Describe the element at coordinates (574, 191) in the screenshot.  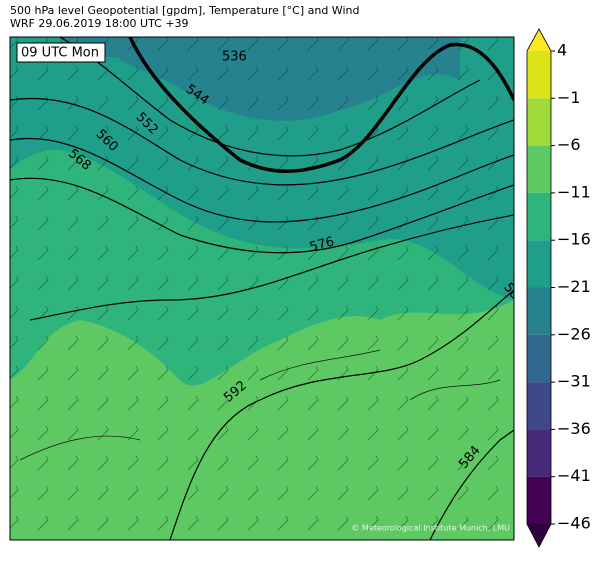
I see `colorbar-tick-label: −11` at that location.